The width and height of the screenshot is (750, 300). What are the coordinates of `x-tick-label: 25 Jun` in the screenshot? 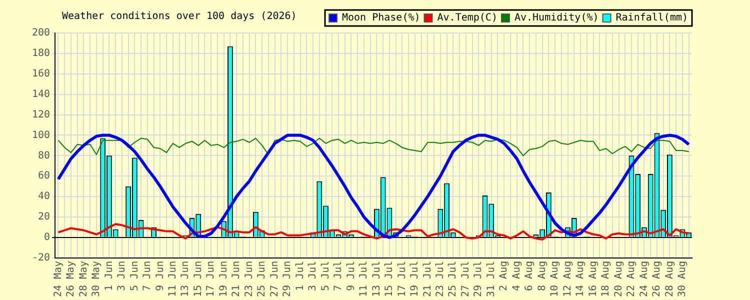 It's located at (262, 278).